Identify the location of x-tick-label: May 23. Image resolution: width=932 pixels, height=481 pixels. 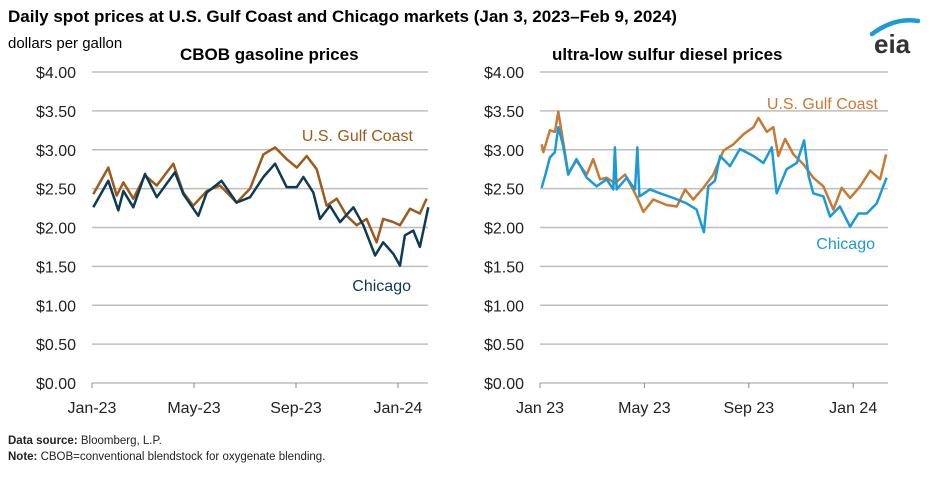
(644, 408).